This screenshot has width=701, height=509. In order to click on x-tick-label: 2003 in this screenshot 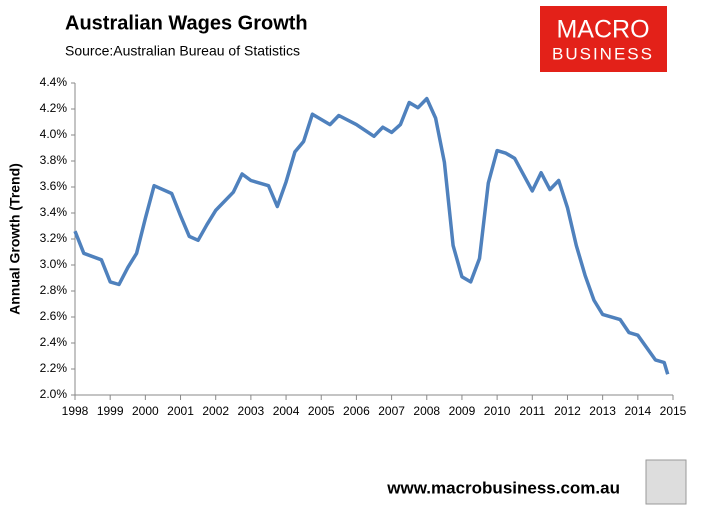, I will do `click(251, 411)`.